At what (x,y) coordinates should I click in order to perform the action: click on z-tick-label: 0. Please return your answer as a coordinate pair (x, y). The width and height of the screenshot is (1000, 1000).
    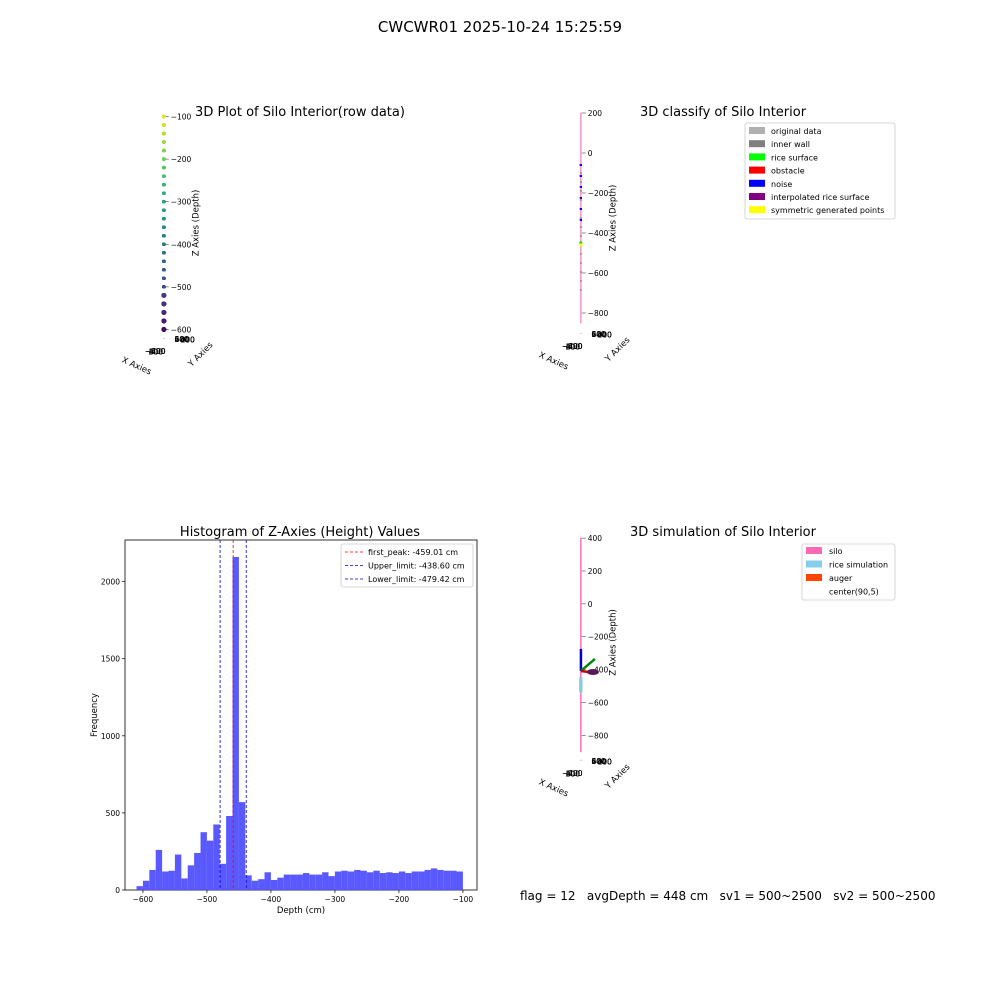
    Looking at the image, I should click on (590, 604).